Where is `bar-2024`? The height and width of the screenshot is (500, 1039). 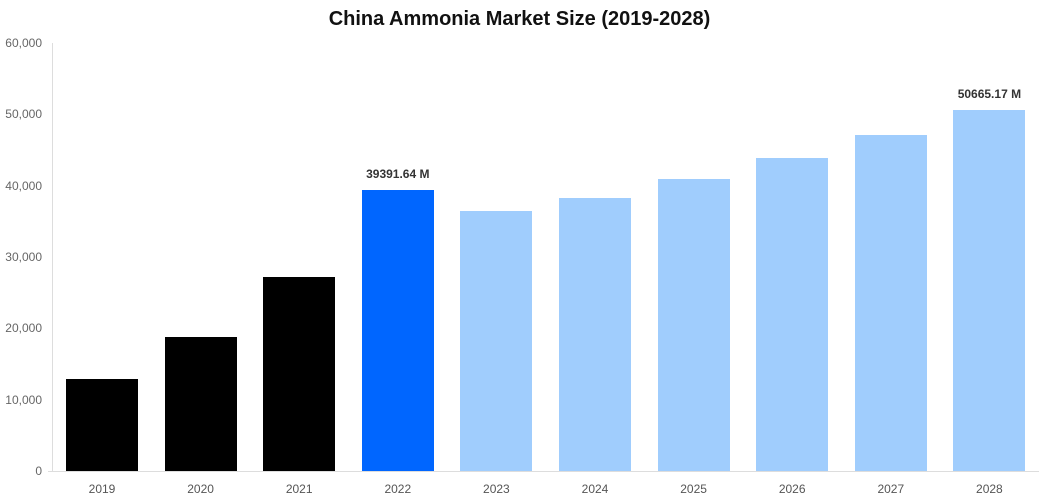
bar-2024 is located at coordinates (595, 334).